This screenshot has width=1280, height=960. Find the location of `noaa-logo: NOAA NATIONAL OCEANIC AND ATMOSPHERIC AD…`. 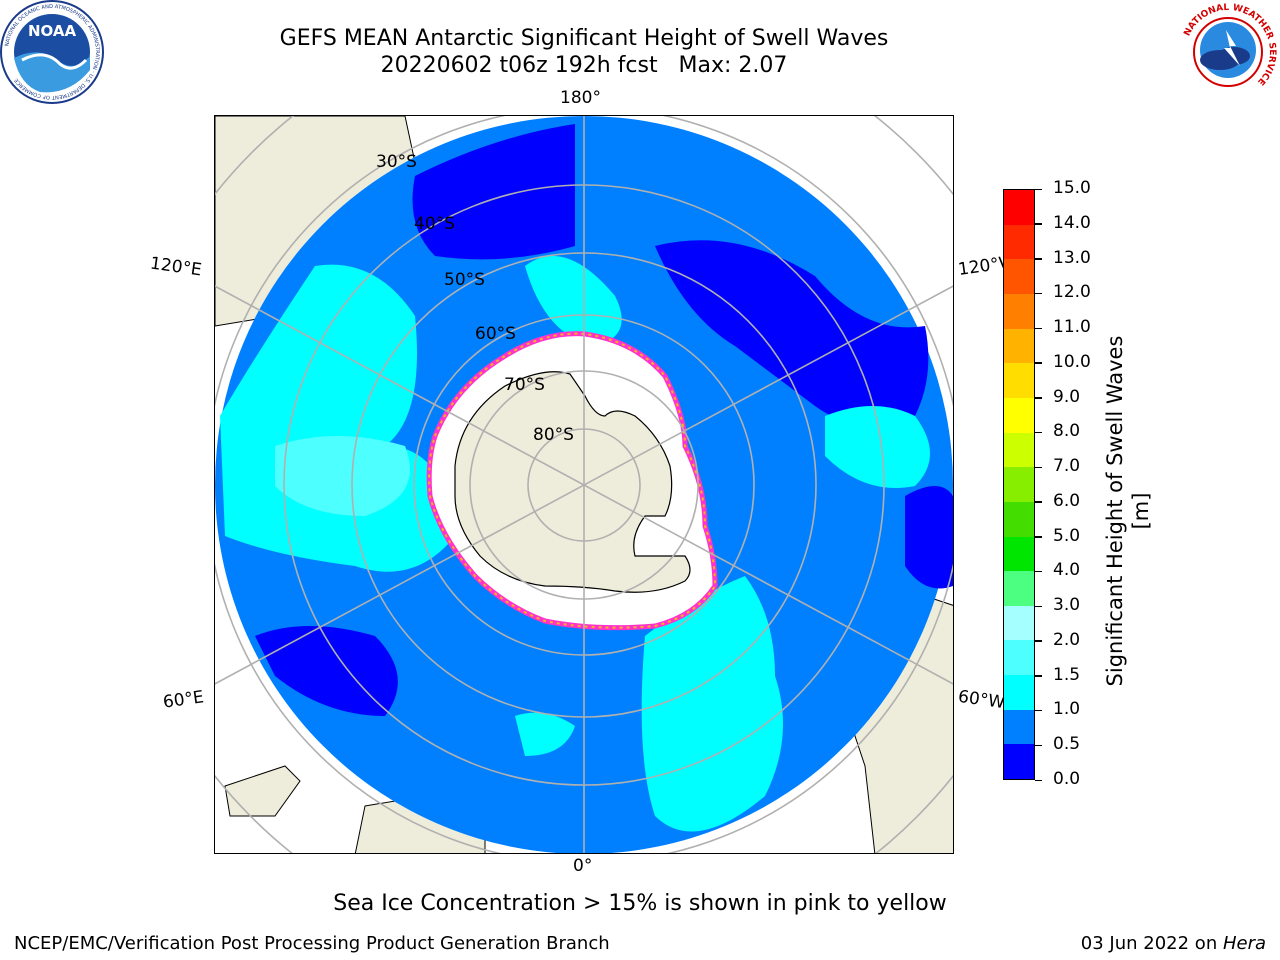

noaa-logo: NOAA NATIONAL OCEANIC AND ATMOSPHERIC AD… is located at coordinates (52, 52).